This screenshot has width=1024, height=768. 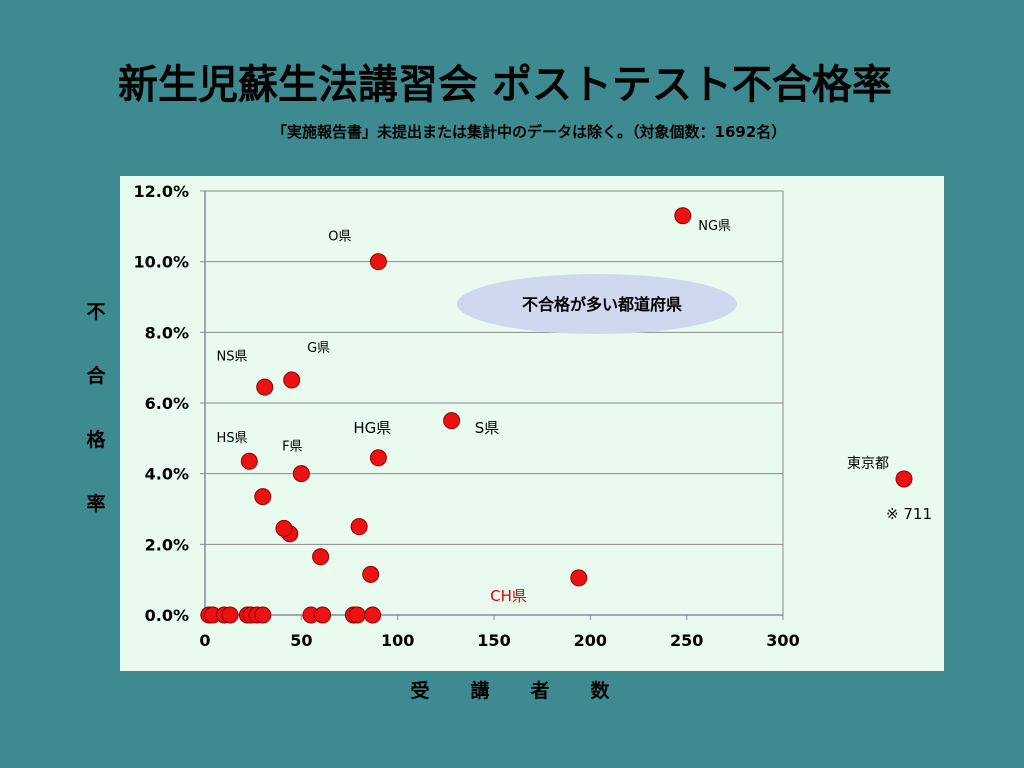 What do you see at coordinates (909, 514) in the screenshot?
I see `outlier-note: ※ 711` at bounding box center [909, 514].